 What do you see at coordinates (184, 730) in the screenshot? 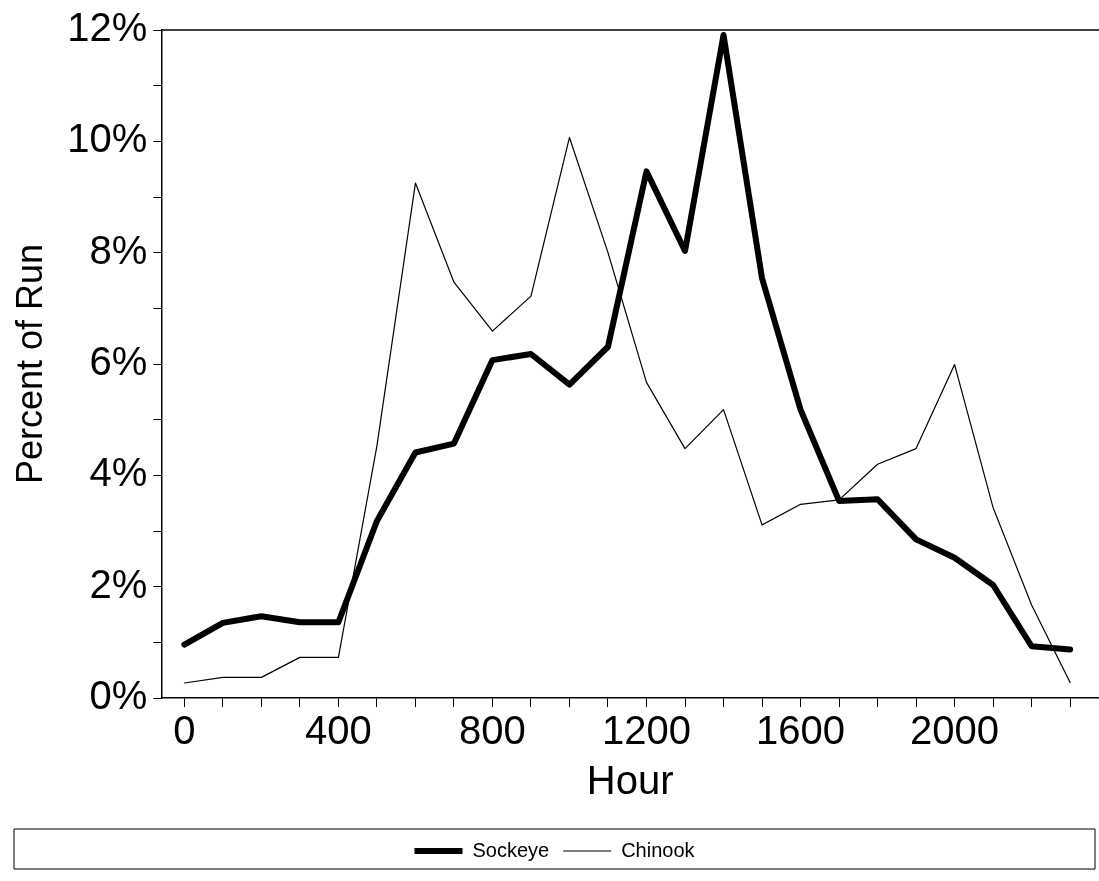
I see `x-tick-label: 0` at bounding box center [184, 730].